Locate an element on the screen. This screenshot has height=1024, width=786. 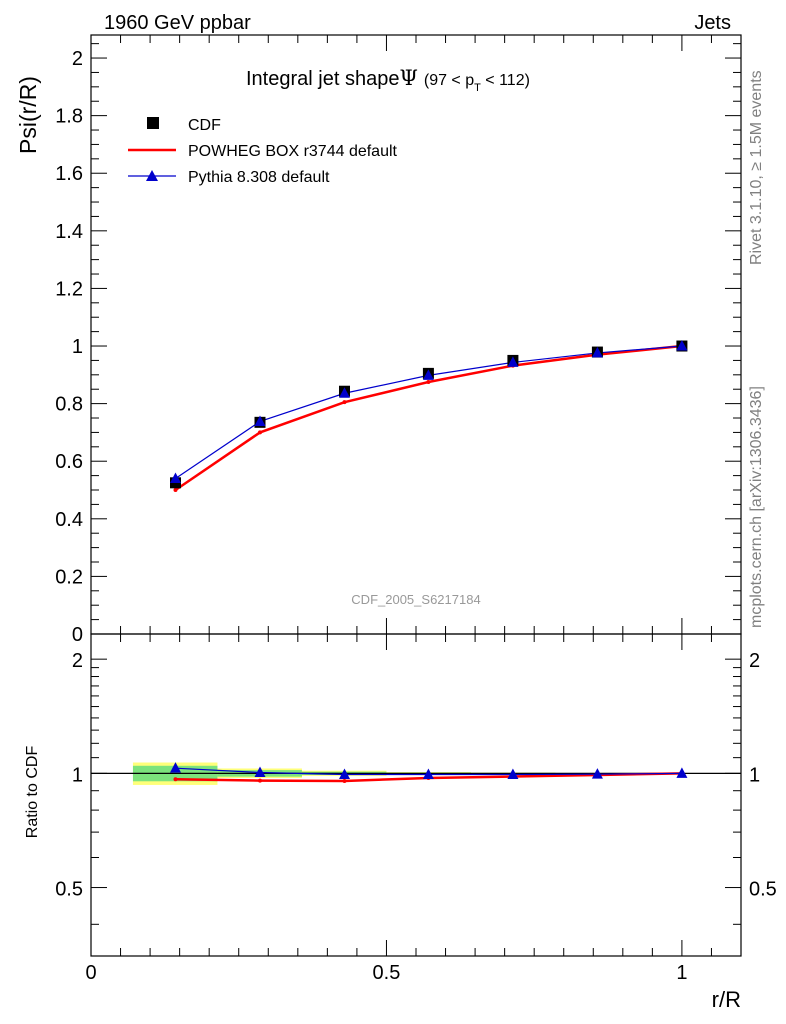
ratio-y-label: Ratio to CDF is located at coordinates (32, 792).